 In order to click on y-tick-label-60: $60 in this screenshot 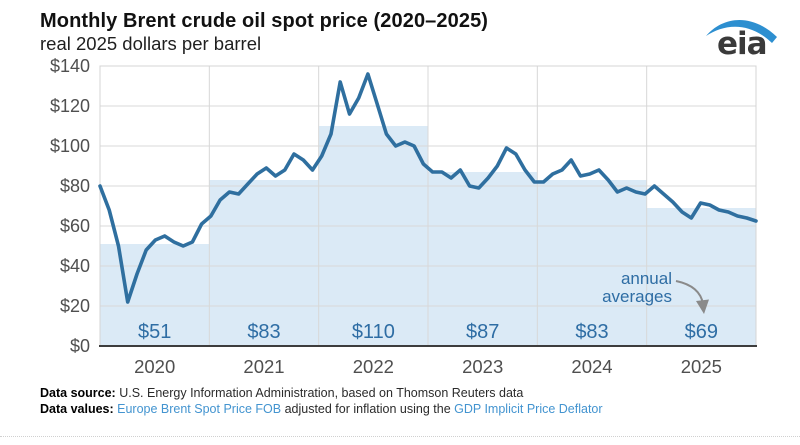, I will do `click(75, 226)`.